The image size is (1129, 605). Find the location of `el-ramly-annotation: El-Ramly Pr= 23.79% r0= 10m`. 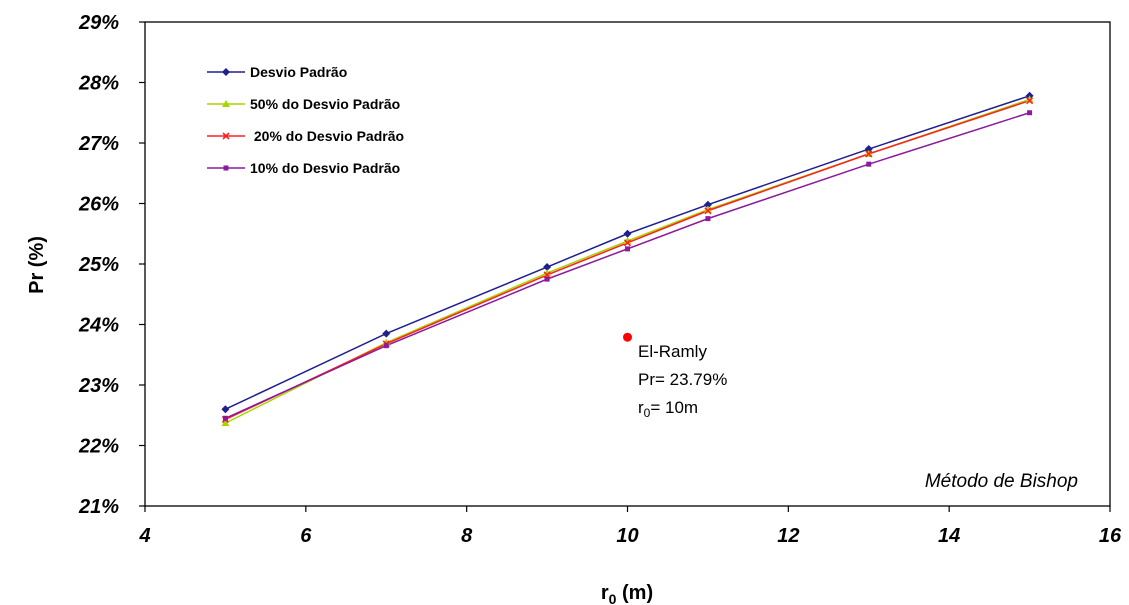

el-ramly-annotation: El-Ramly Pr= 23.79% r0= 10m is located at coordinates (682, 381).